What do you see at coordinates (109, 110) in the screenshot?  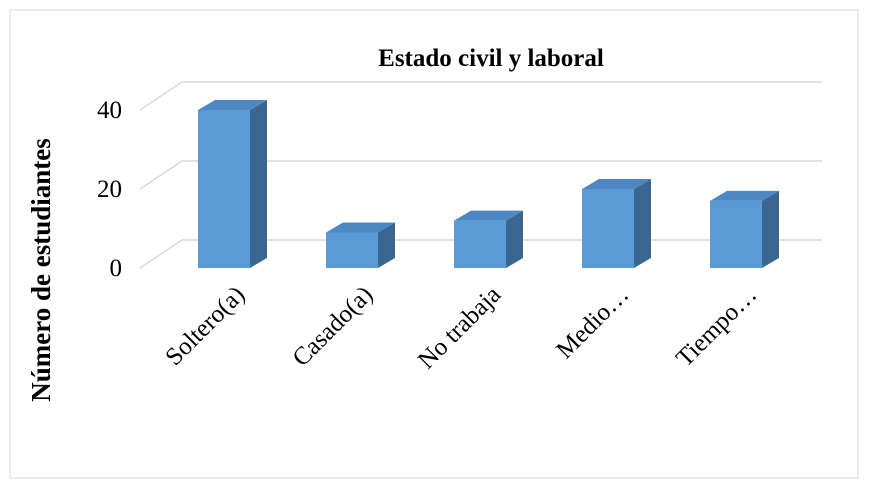 I see `y-tick-label: 40` at bounding box center [109, 110].